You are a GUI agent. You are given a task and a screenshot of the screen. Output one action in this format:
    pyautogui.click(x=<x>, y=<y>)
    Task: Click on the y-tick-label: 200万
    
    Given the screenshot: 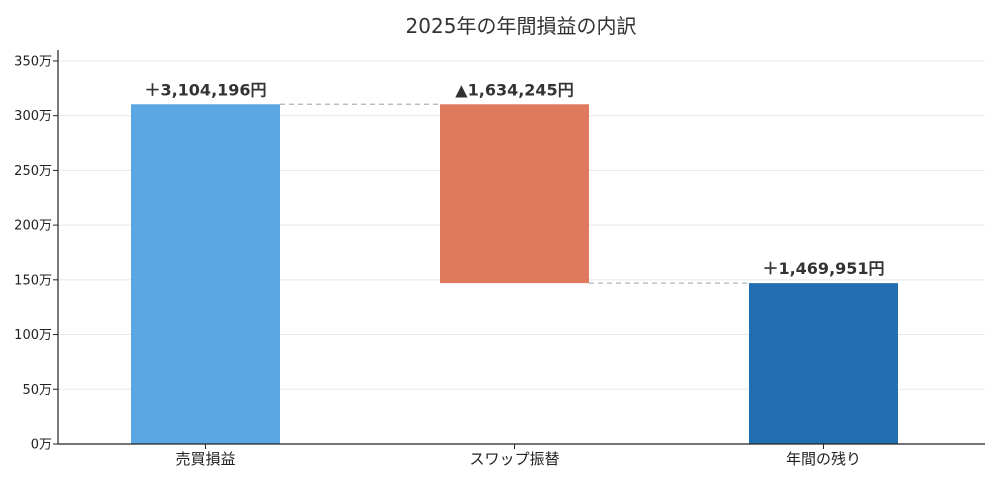 What is the action you would take?
    pyautogui.click(x=33, y=226)
    